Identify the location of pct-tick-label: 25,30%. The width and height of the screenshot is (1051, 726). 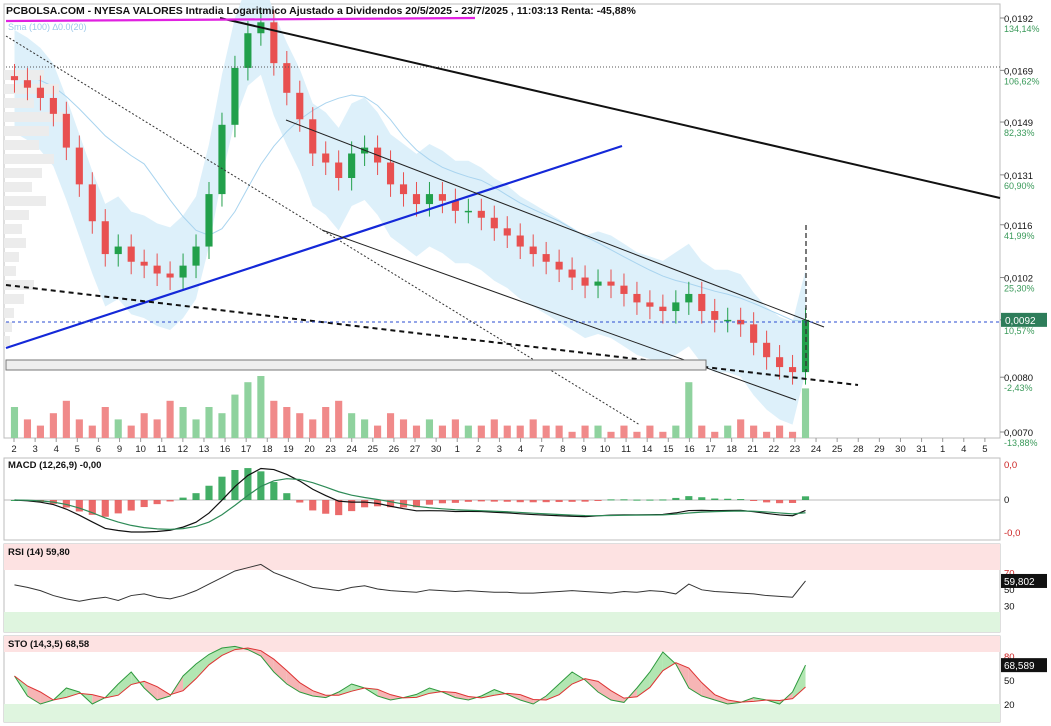
(1019, 289).